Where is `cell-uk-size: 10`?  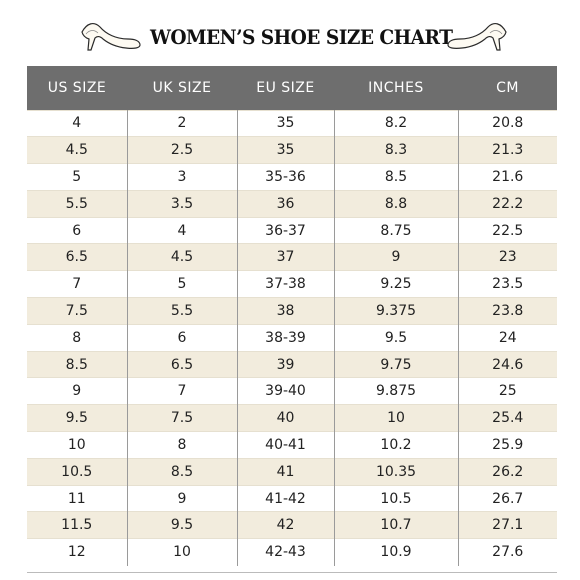 cell-uk-size: 10 is located at coordinates (182, 552).